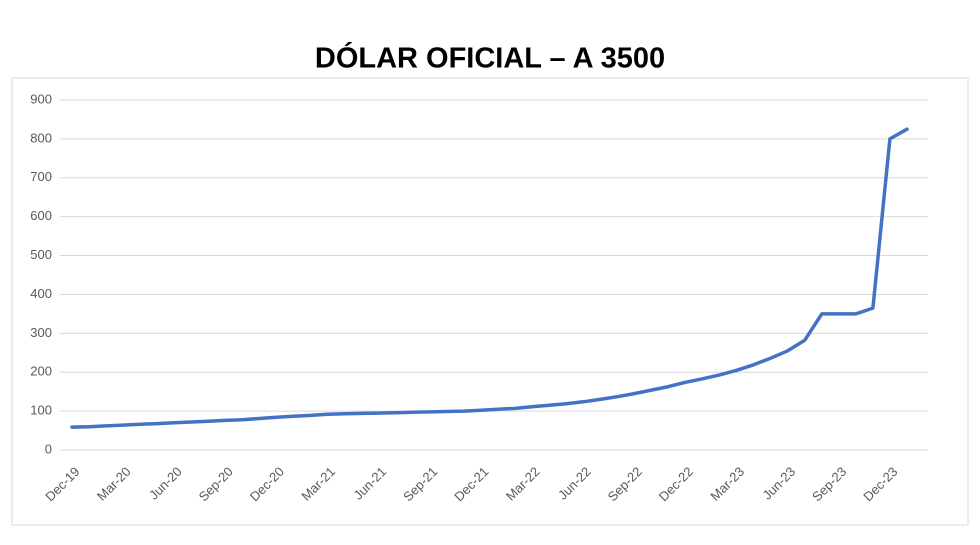  Describe the element at coordinates (41, 371) in the screenshot. I see `y-tick-label: 200` at that location.